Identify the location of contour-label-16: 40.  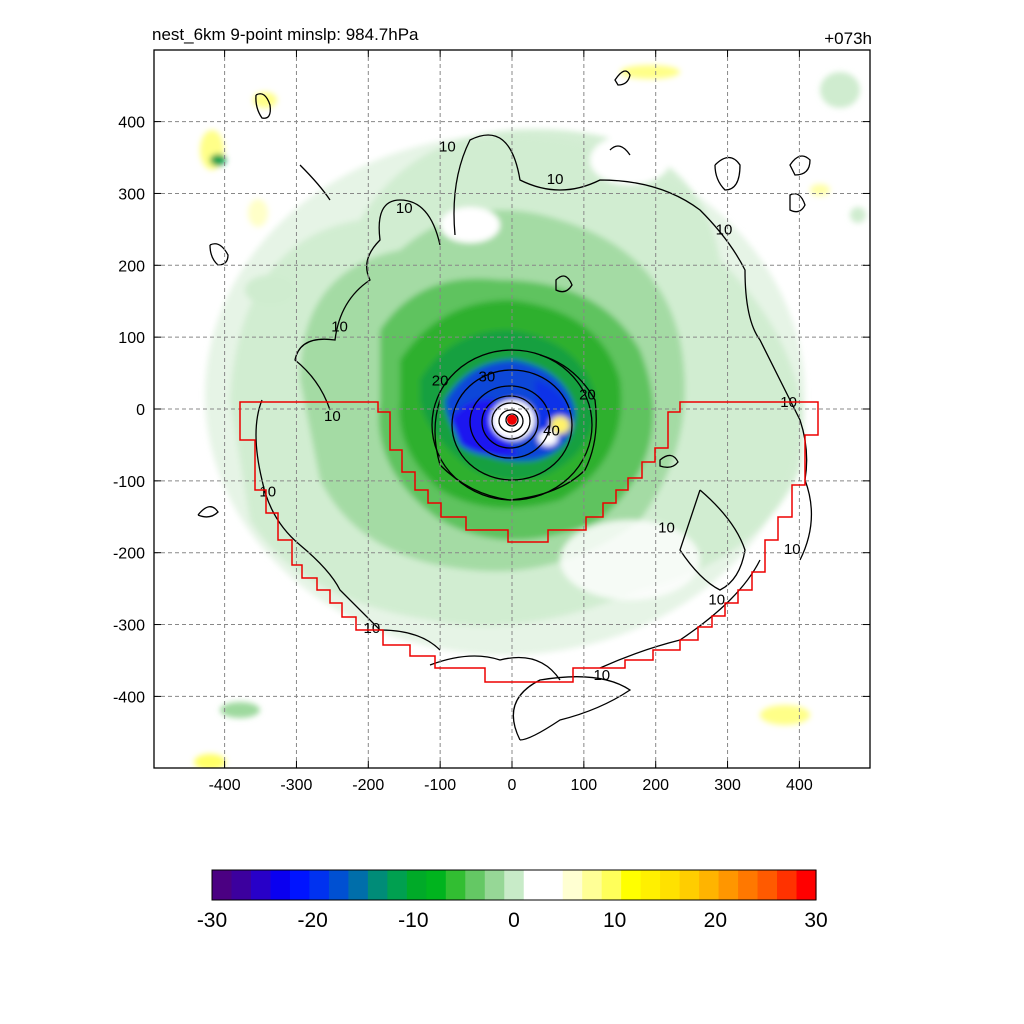
(551, 431).